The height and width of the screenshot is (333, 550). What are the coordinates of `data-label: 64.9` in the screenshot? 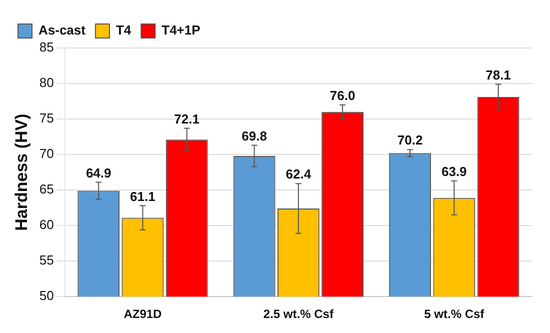 It's located at (99, 172).